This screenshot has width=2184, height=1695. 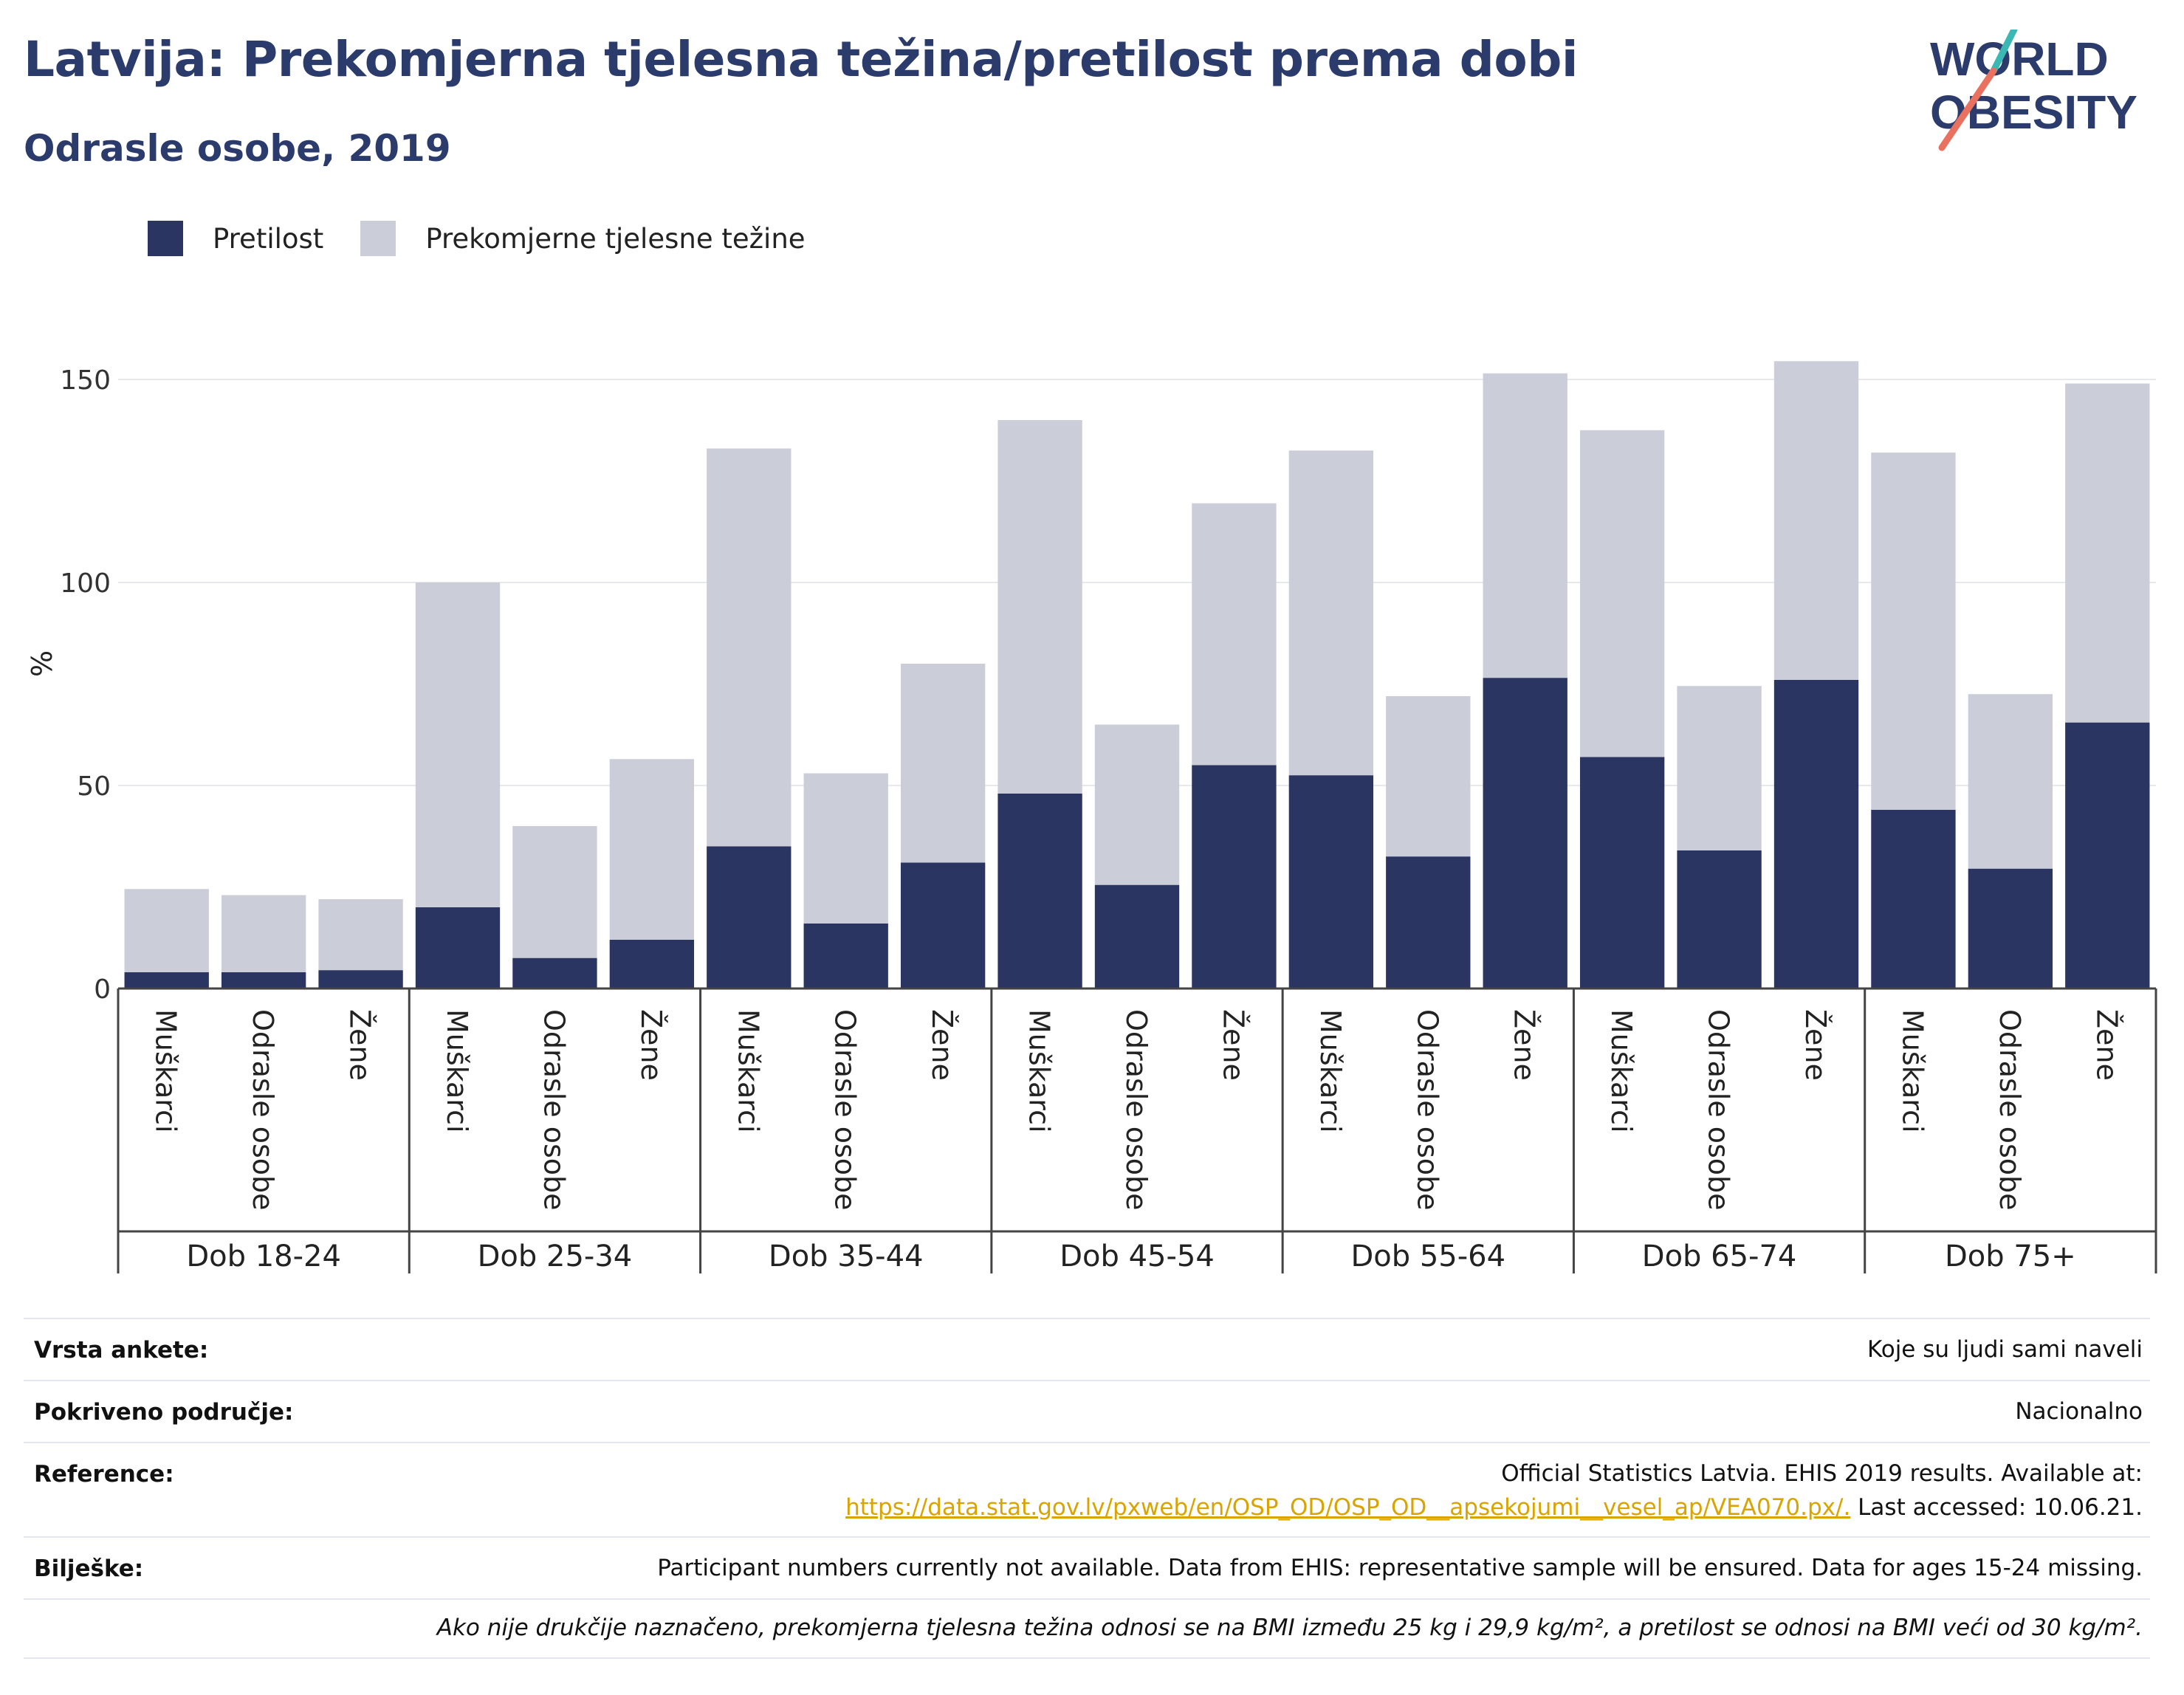 I want to click on x-sub-label-5-2: Žene, so click(x=1816, y=1045).